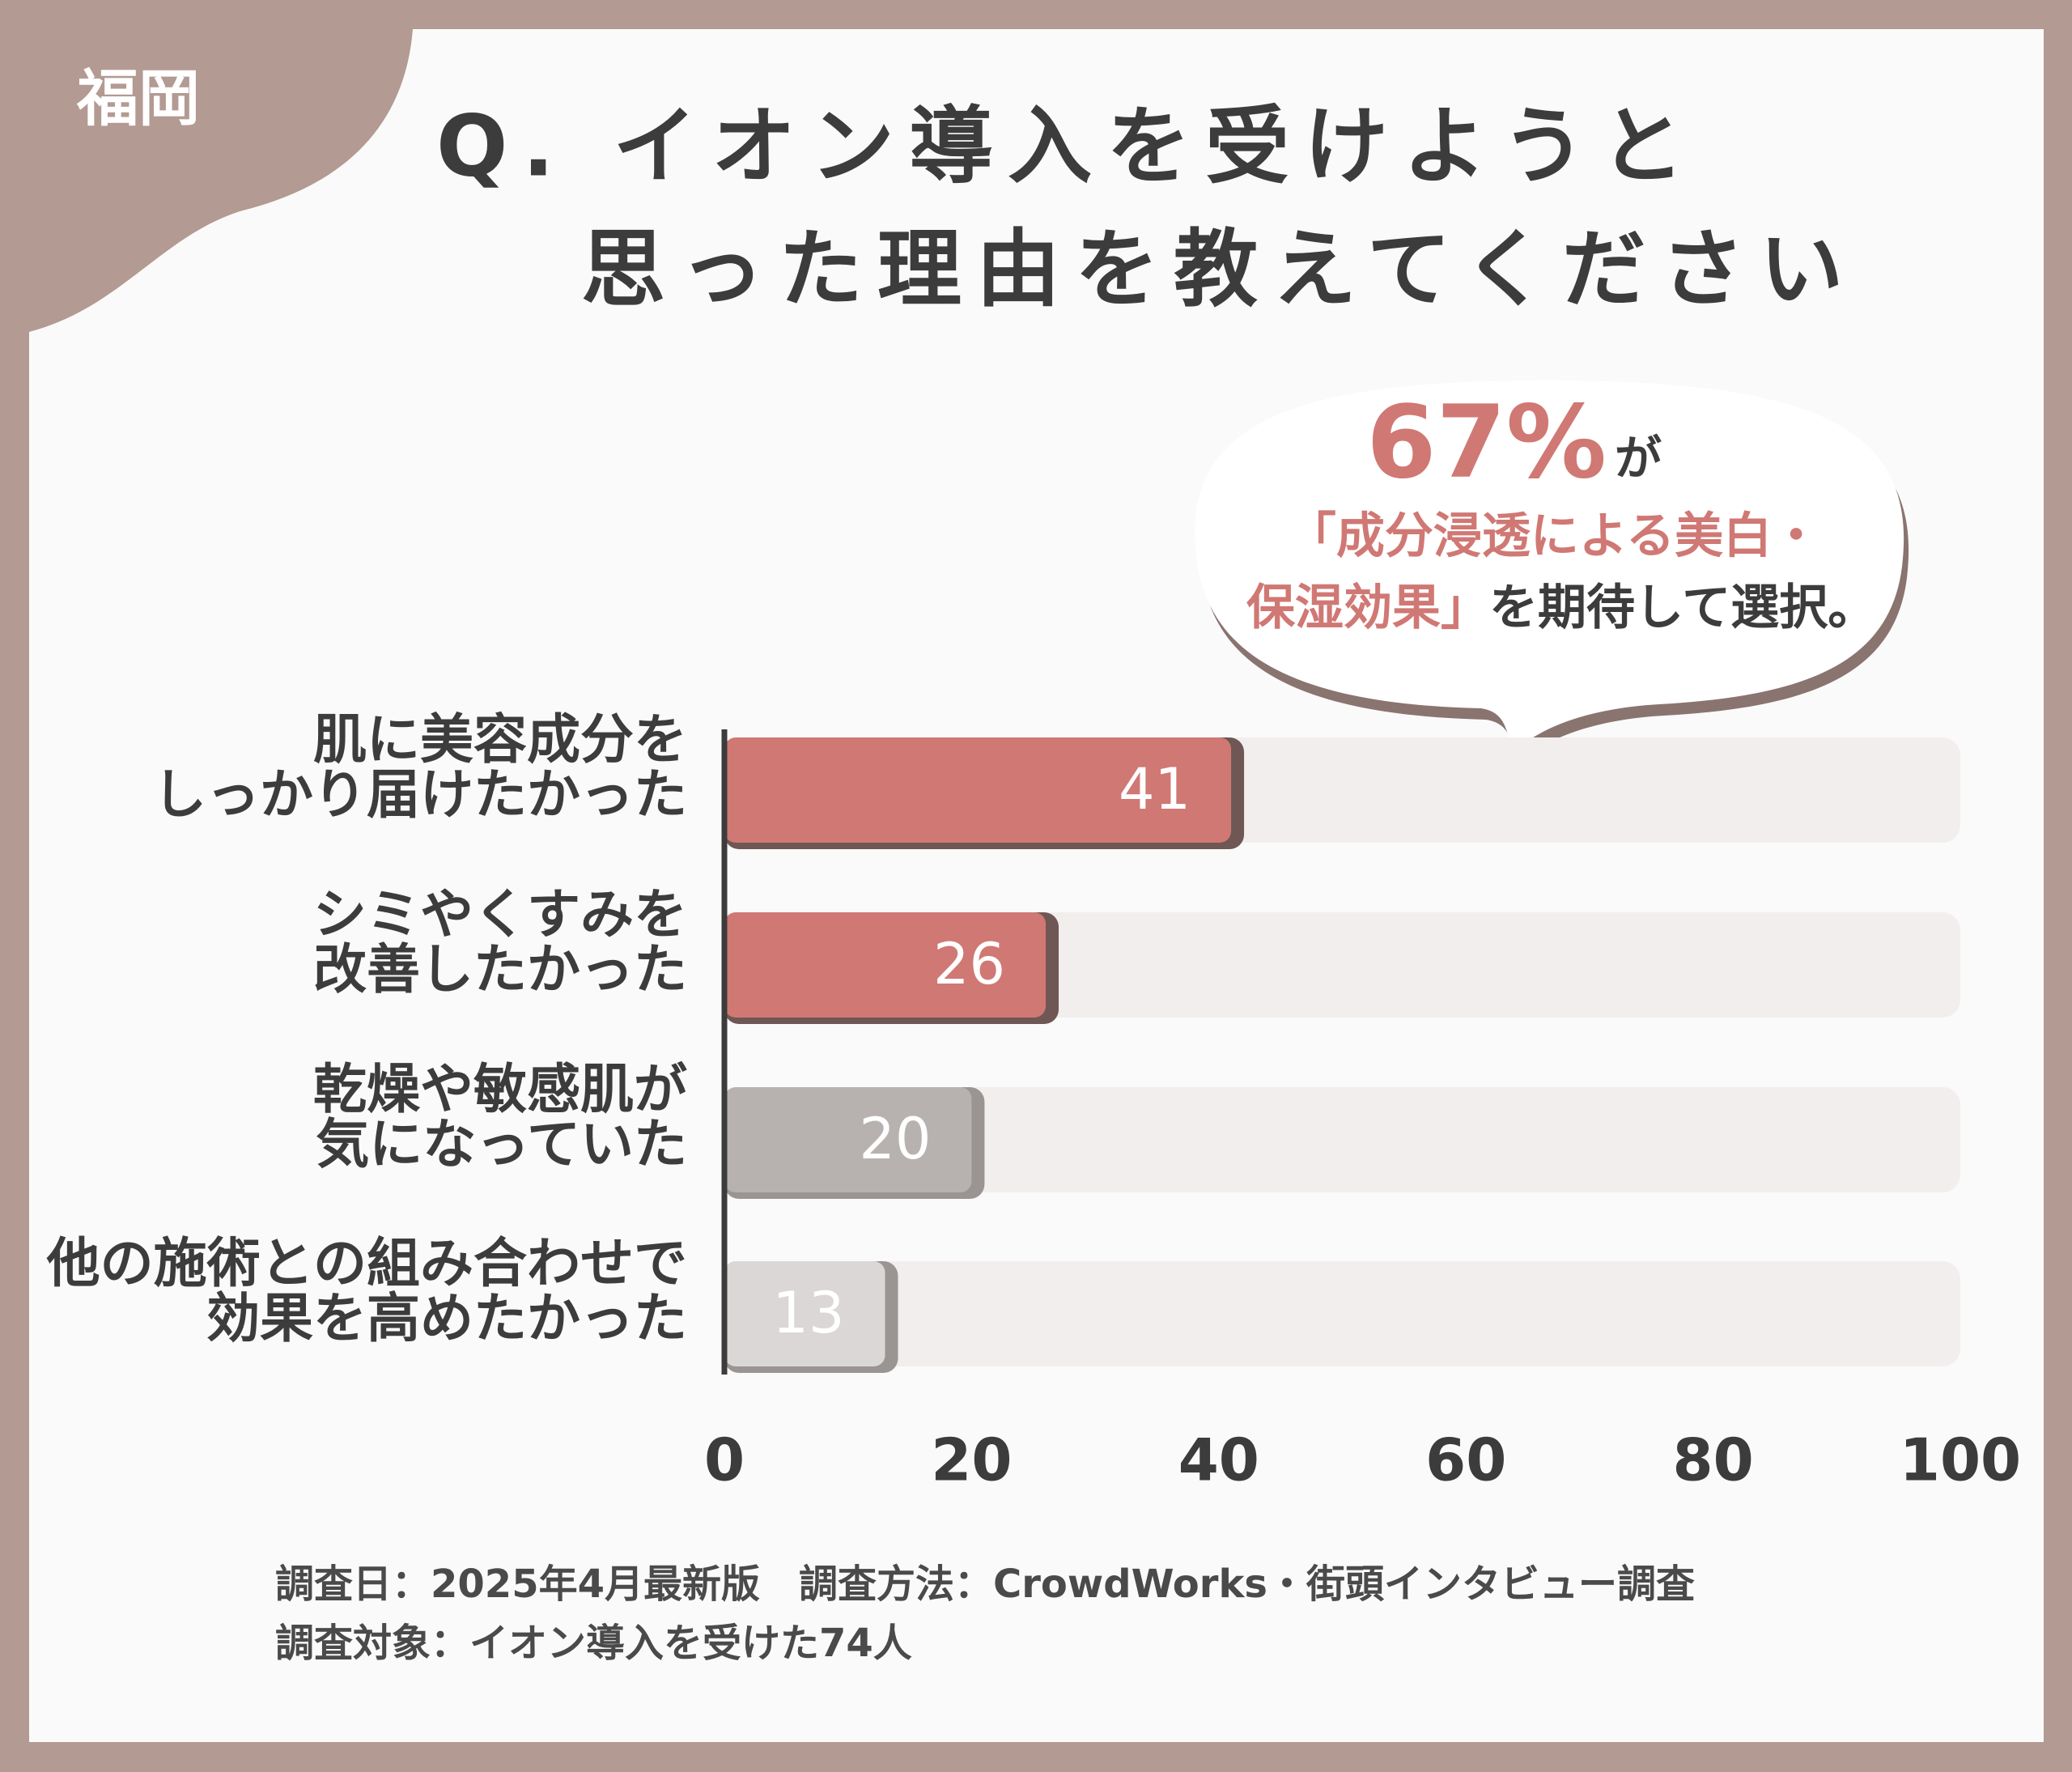 Image resolution: width=2072 pixels, height=1772 pixels. What do you see at coordinates (221, 181) in the screenshot?
I see `tab-shape` at bounding box center [221, 181].